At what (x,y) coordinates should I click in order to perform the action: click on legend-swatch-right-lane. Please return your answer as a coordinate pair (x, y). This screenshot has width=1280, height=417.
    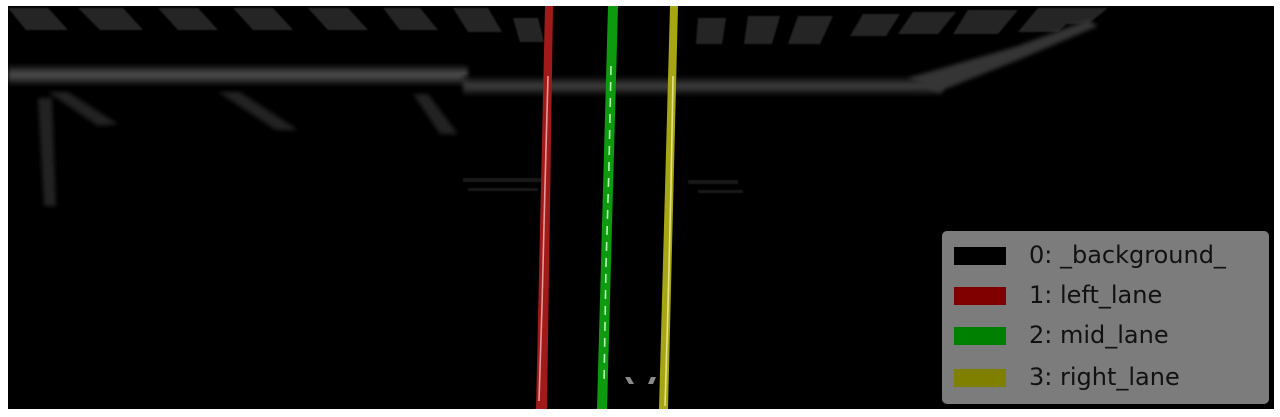
    Looking at the image, I should click on (980, 378).